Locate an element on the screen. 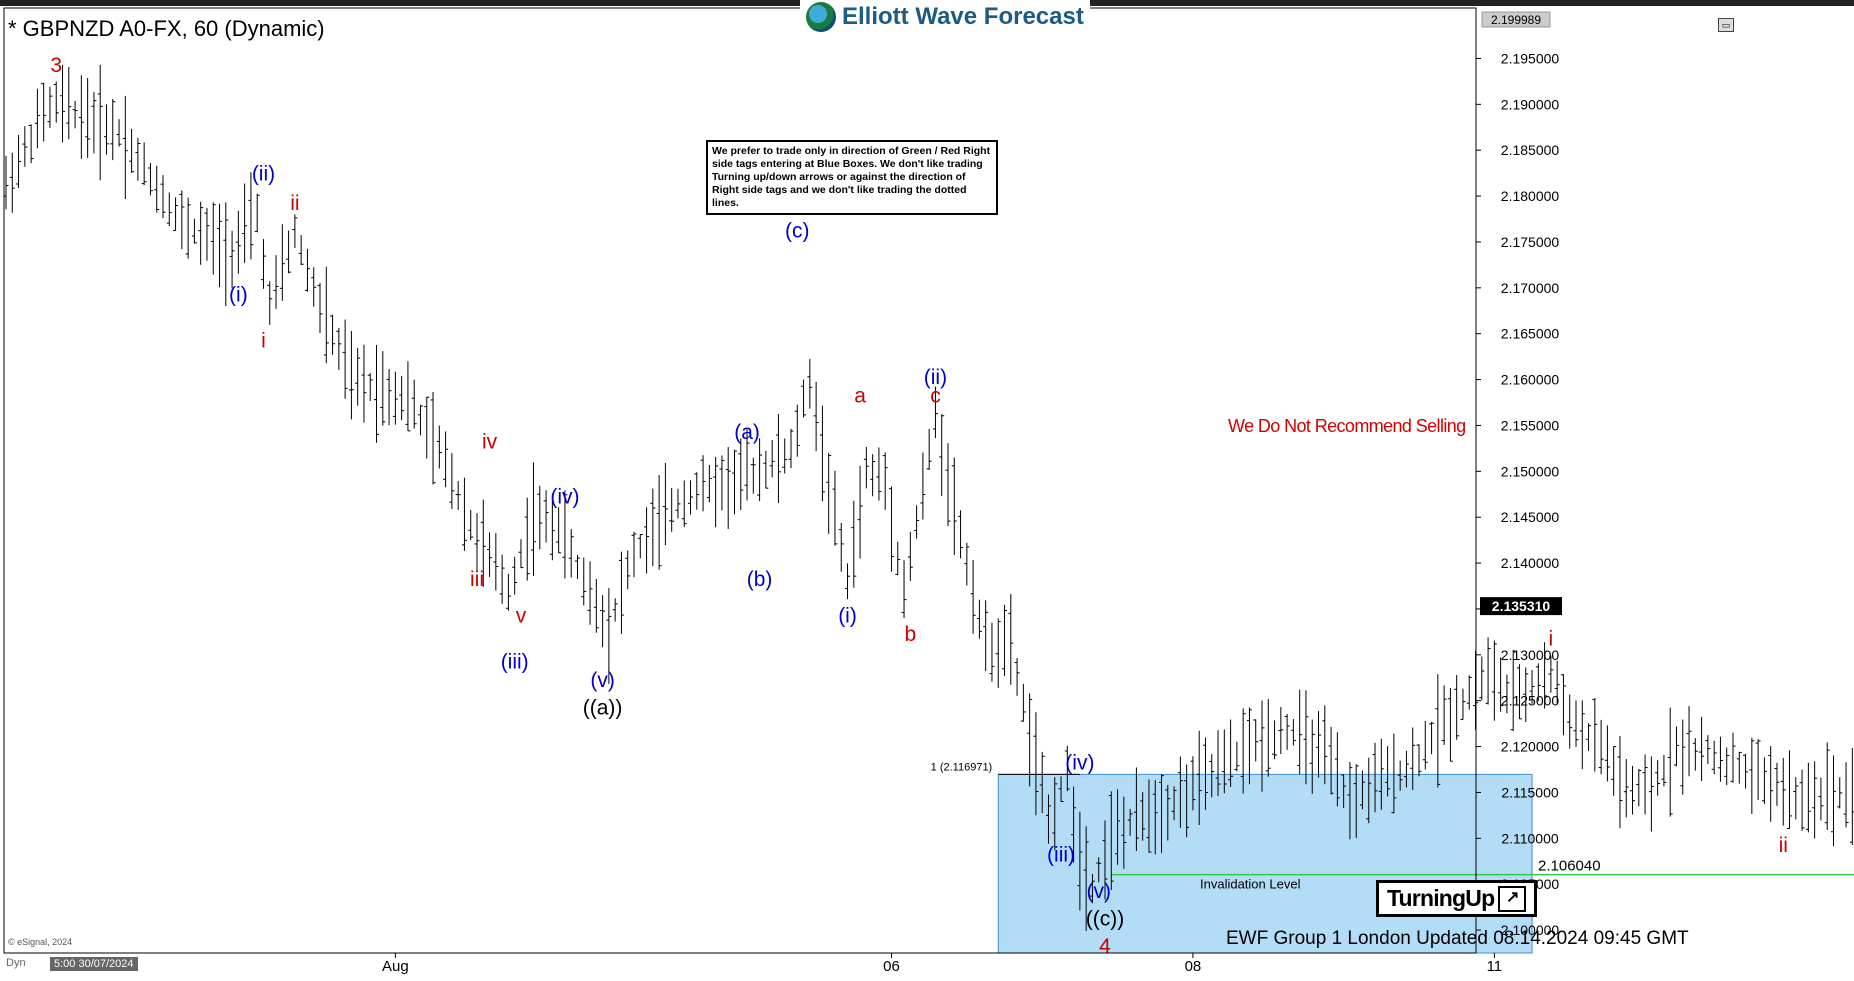 Image resolution: width=1854 pixels, height=981 pixels. y-tick-label: 2.160000 is located at coordinates (1530, 380).